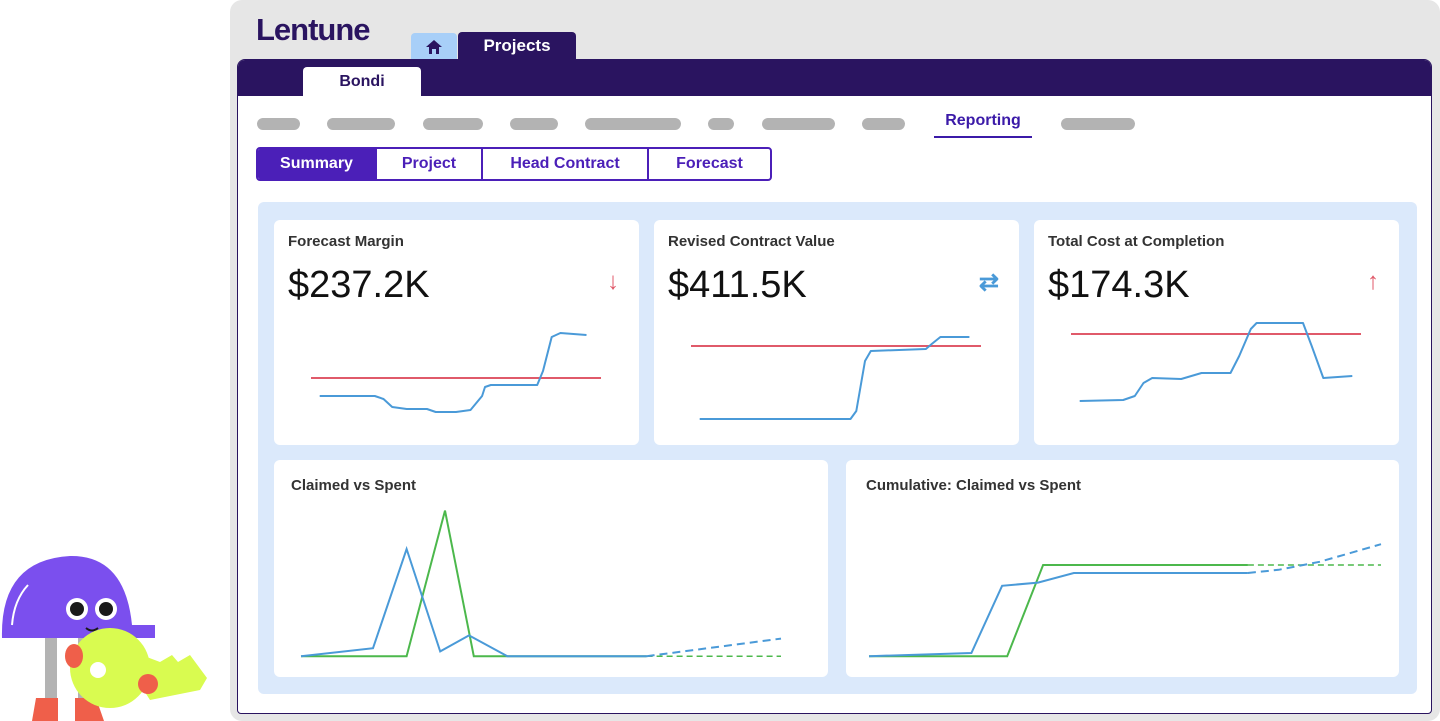  What do you see at coordinates (354, 485) in the screenshot?
I see `chart-title: Claimed vs Spent` at bounding box center [354, 485].